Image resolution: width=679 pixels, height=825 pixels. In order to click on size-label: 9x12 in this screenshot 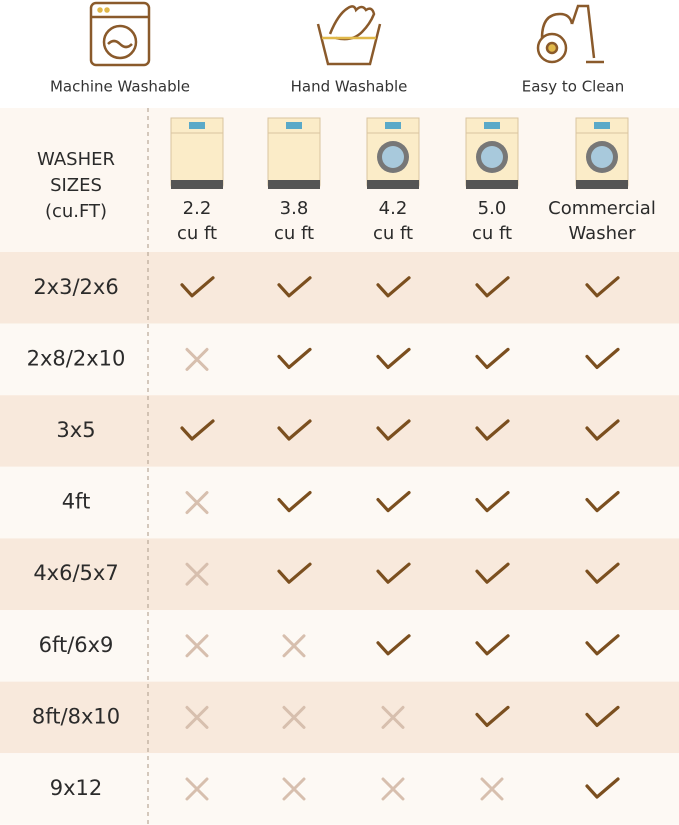, I will do `click(76, 788)`.